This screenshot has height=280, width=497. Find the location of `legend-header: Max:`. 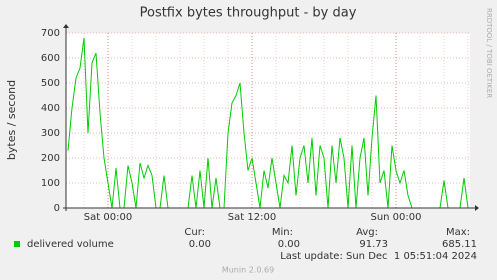

legend-header: Max: is located at coordinates (458, 232).